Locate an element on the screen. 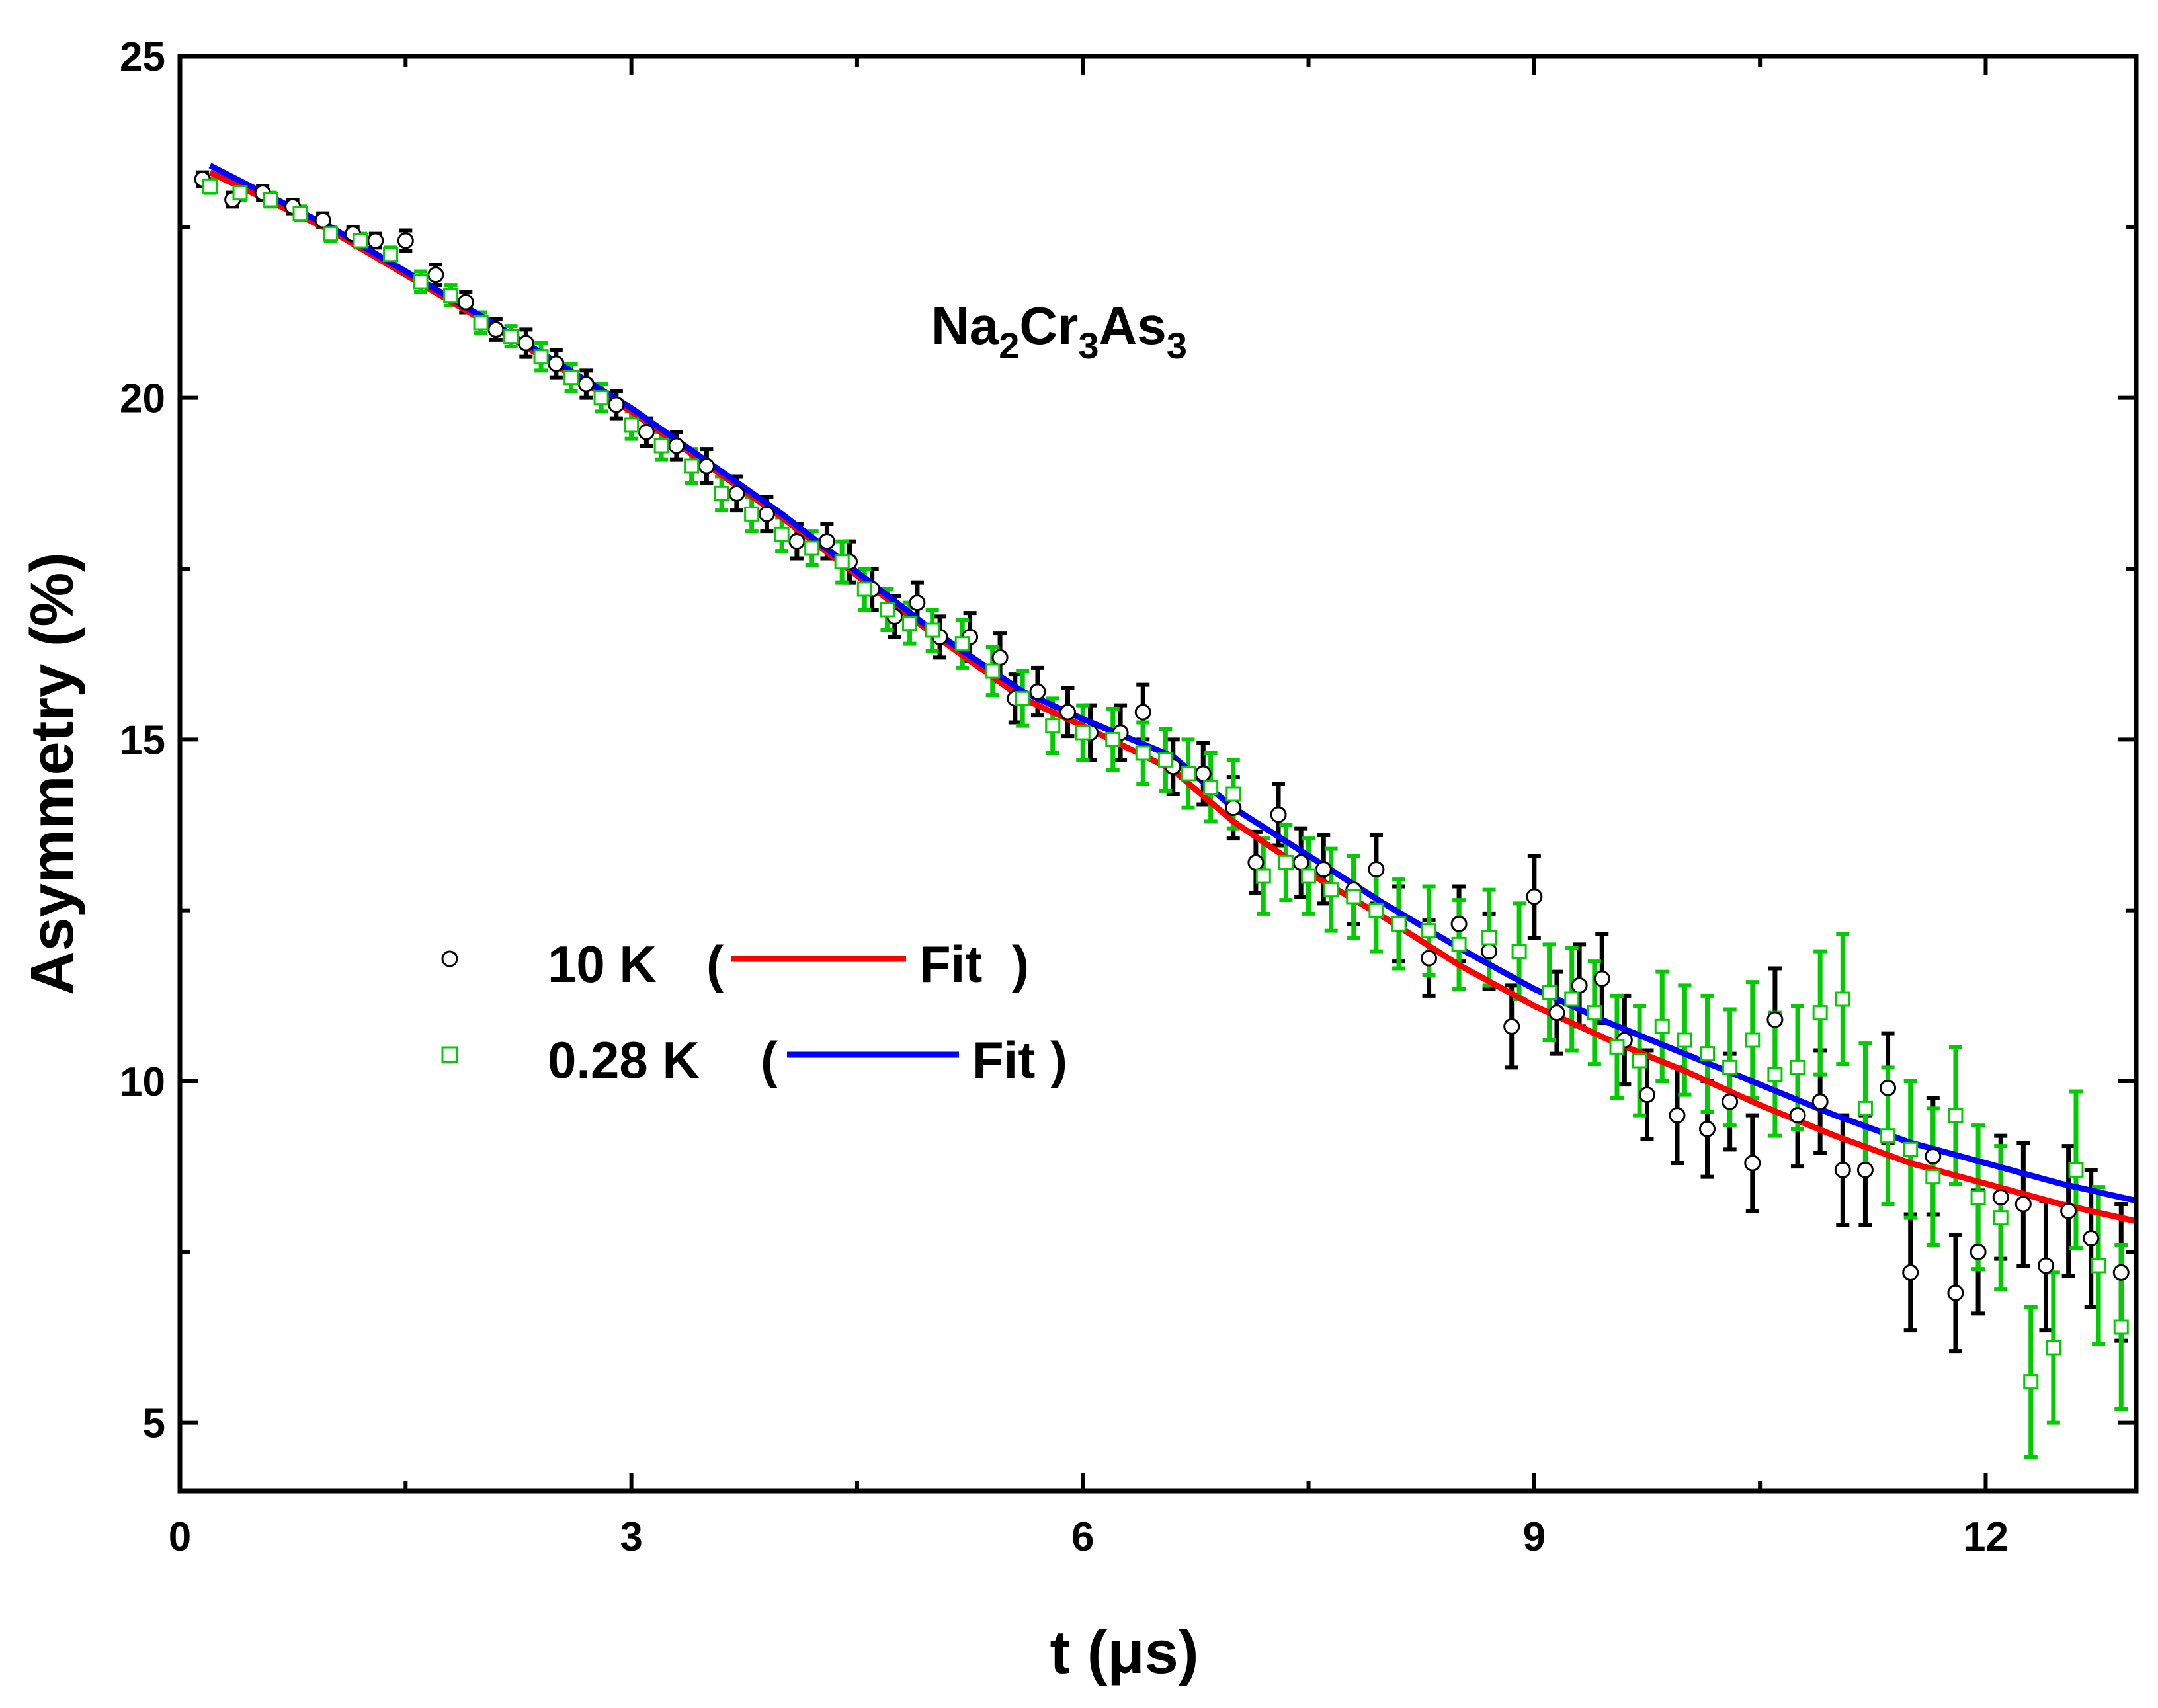  x-tick-label: 6 is located at coordinates (1082, 1537).